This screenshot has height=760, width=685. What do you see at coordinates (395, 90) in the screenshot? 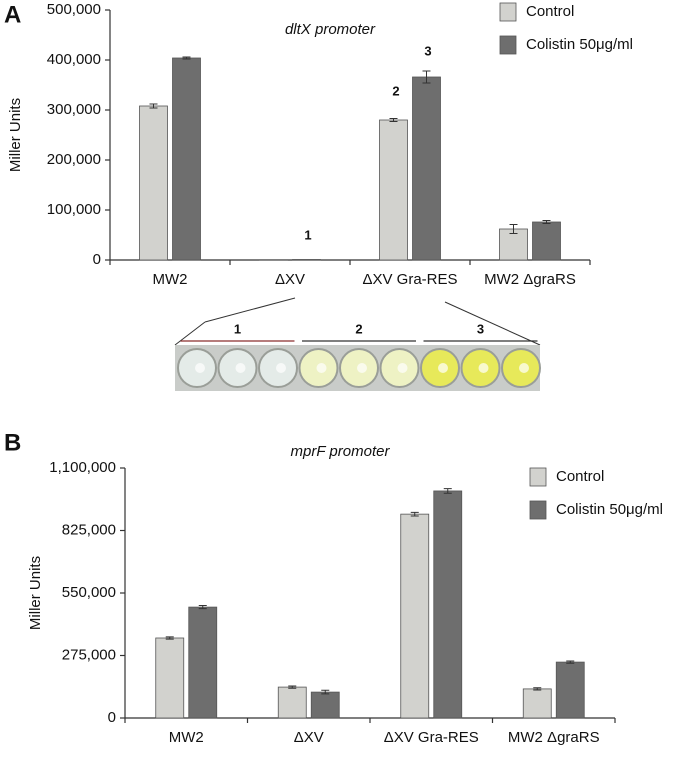
I see `bar-annotation: 2` at bounding box center [395, 90].